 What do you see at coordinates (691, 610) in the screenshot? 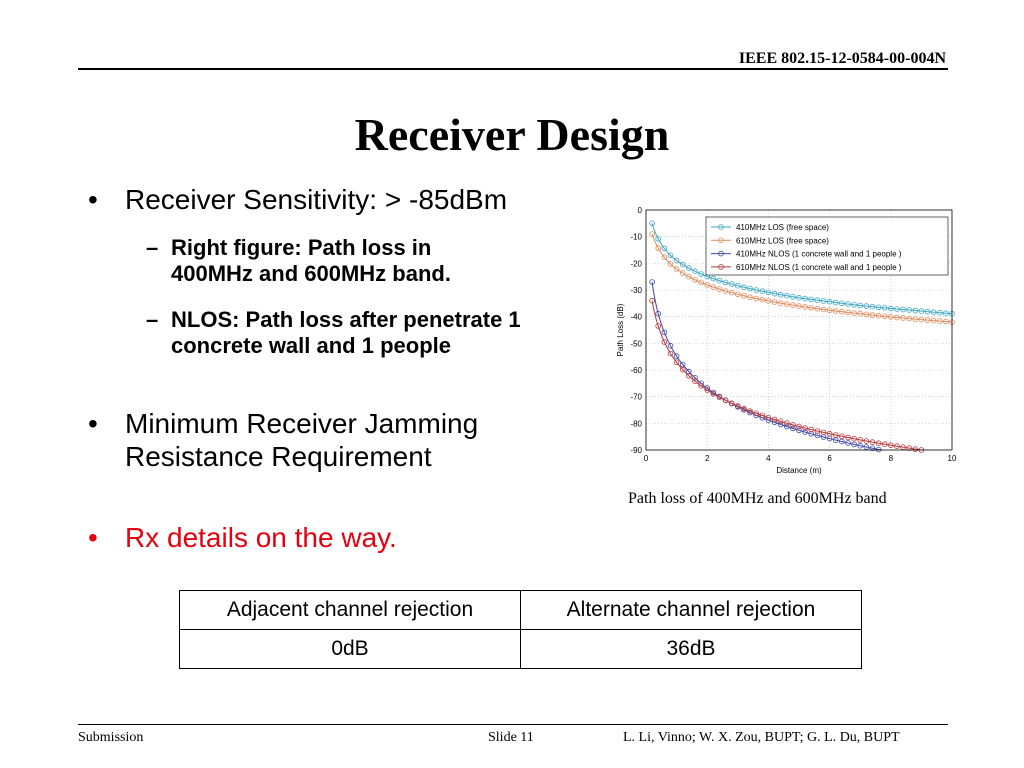
I see `header-alternate-rejection: Alternate channel rejection` at bounding box center [691, 610].